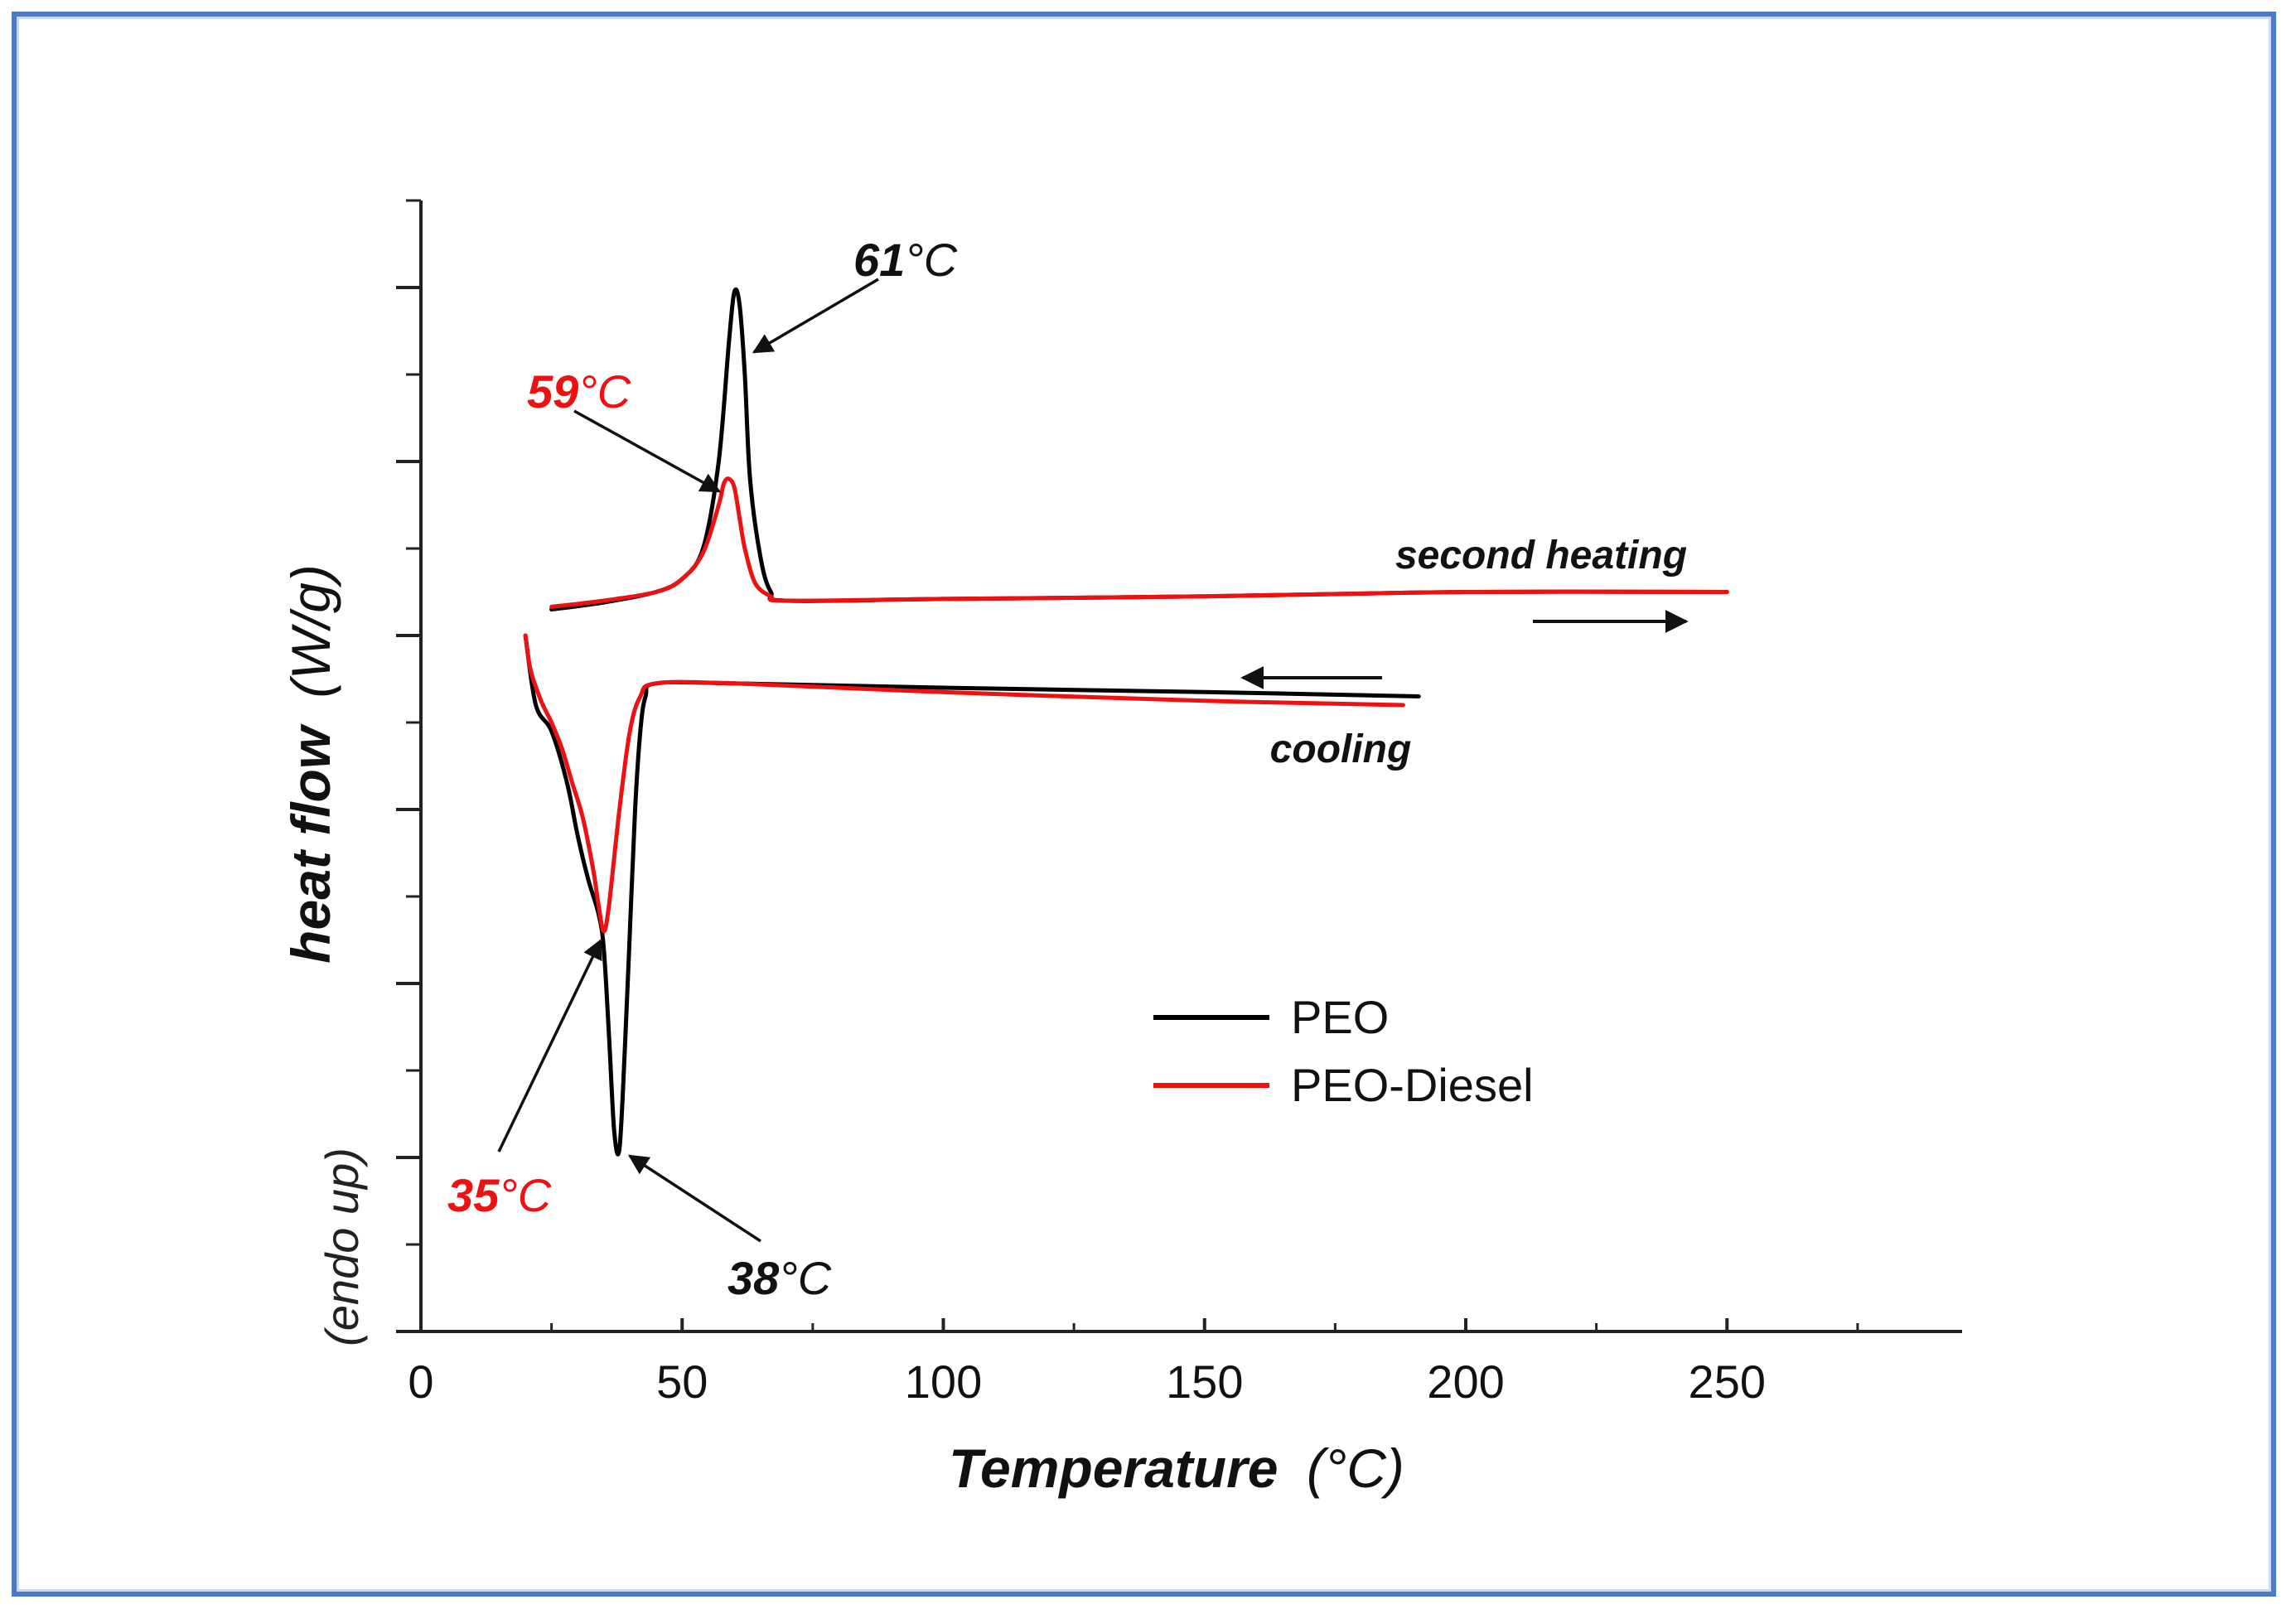 This screenshot has height=1614, width=2296. I want to click on legend: PEO PEO-Diesel, so click(1343, 1051).